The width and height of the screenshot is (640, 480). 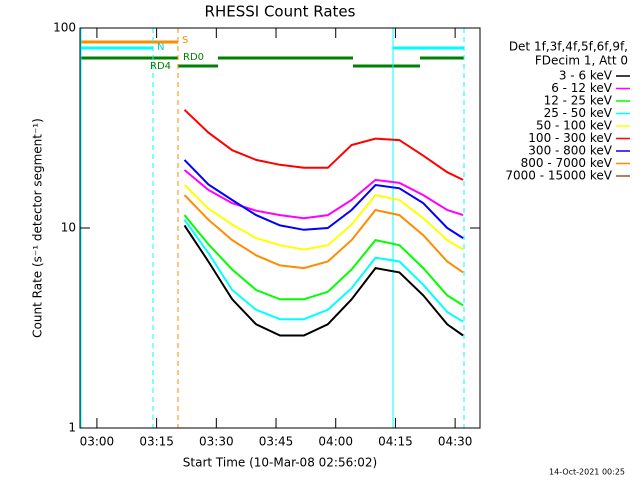 What do you see at coordinates (558, 176) in the screenshot?
I see `legend-label: 7000 - 15000 keV` at bounding box center [558, 176].